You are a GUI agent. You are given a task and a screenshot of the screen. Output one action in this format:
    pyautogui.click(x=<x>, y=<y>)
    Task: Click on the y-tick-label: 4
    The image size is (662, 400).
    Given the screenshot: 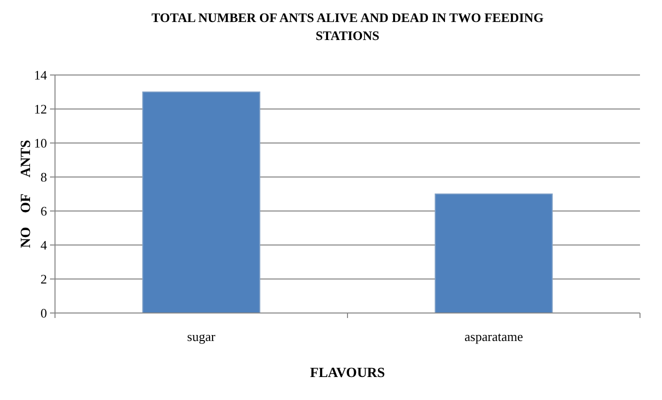 What is the action you would take?
    pyautogui.click(x=44, y=245)
    